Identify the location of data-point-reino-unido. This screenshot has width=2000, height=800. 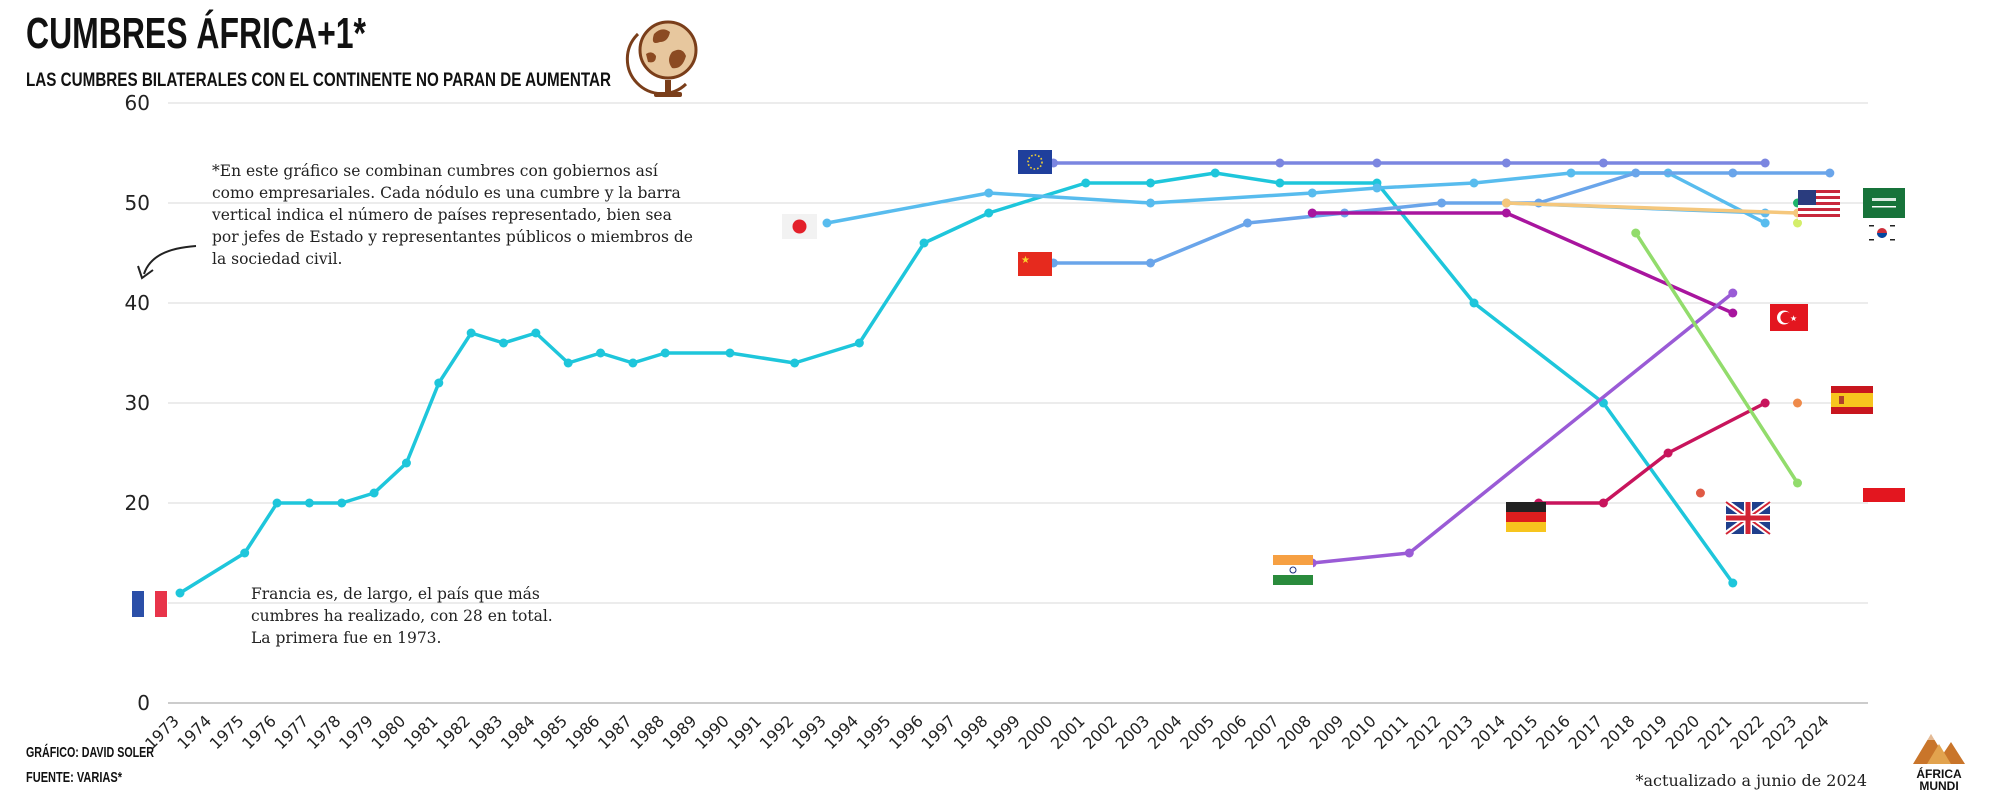
(1700, 493).